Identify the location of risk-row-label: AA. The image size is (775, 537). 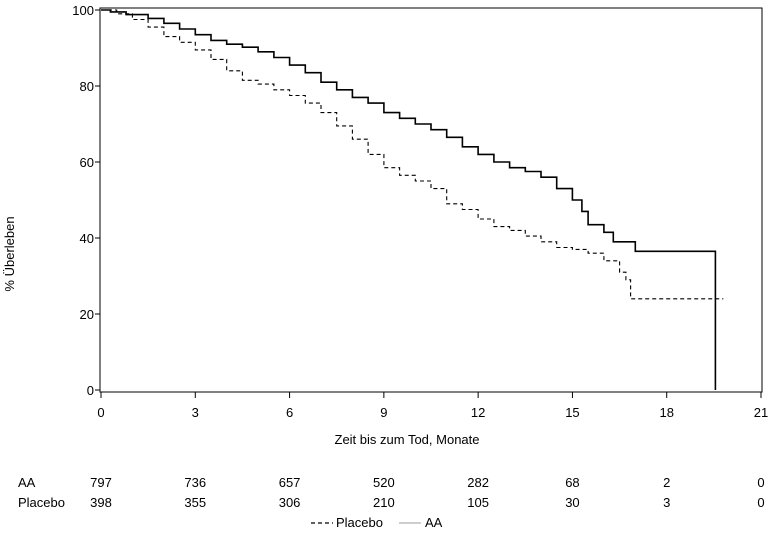
(27, 482).